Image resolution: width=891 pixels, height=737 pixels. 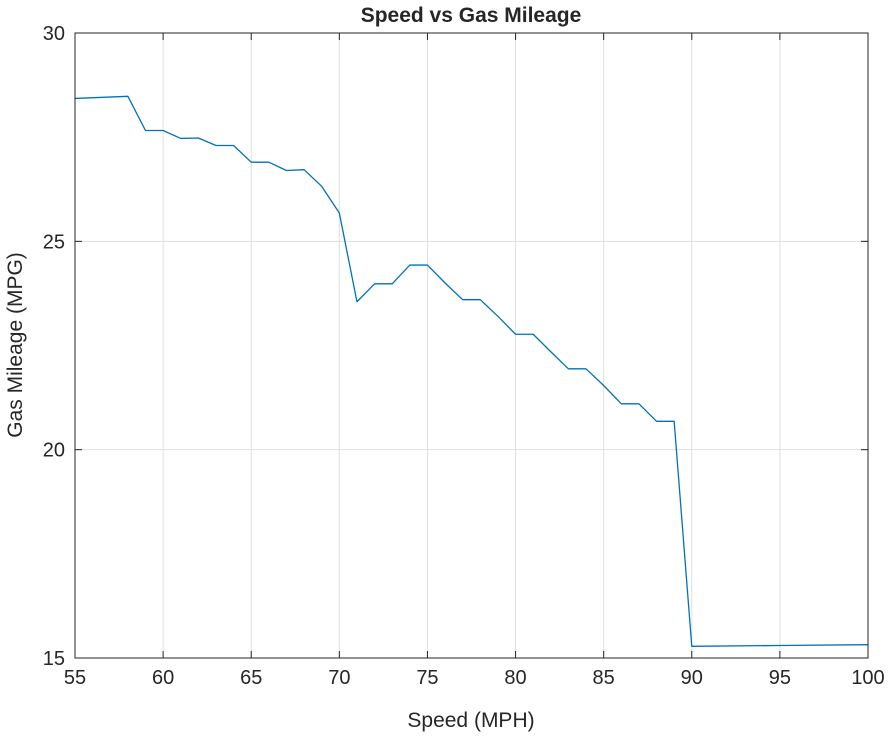 What do you see at coordinates (470, 720) in the screenshot?
I see `x-axis-label: Speed (MPH)` at bounding box center [470, 720].